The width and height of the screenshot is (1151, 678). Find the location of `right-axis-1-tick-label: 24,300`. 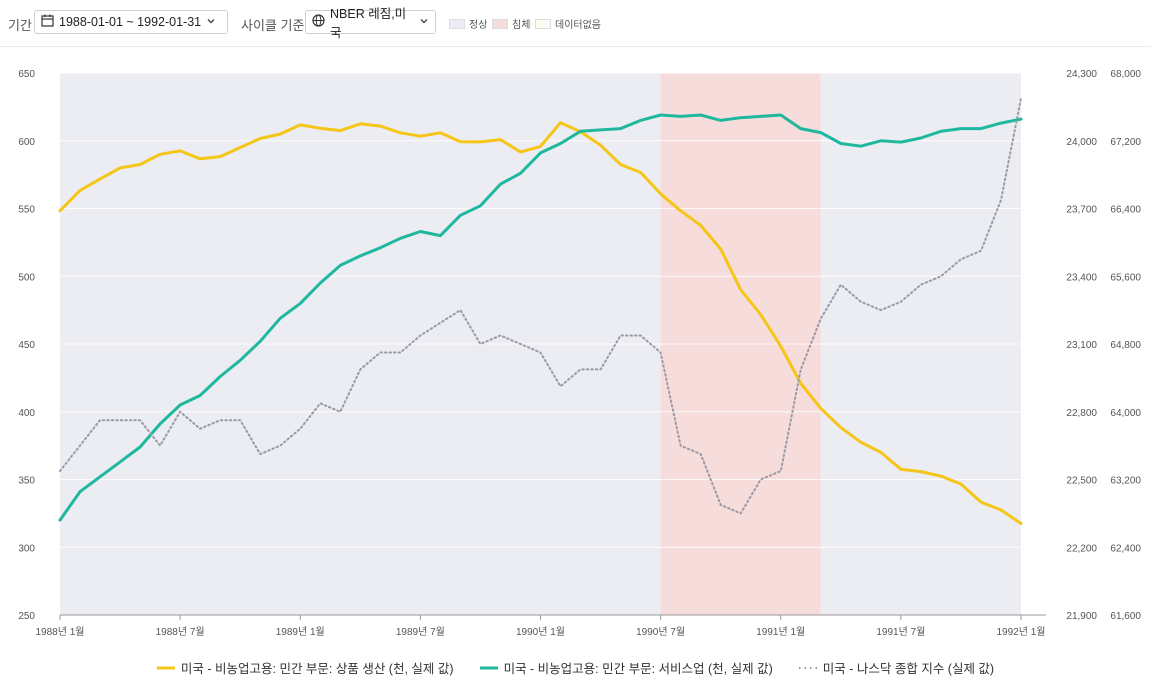

right-axis-1-tick-label: 24,300 is located at coordinates (1081, 74).